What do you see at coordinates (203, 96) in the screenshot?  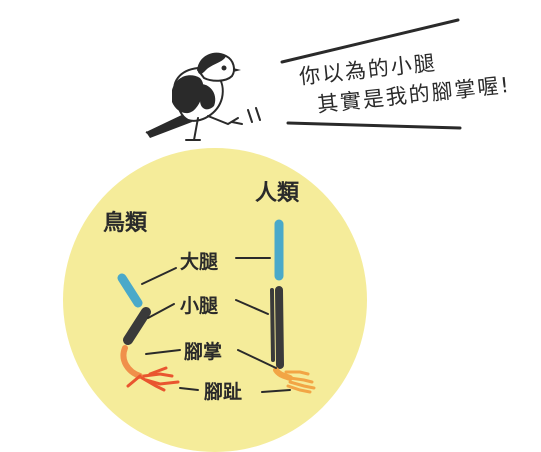 I see `wagtail-bird-illustration` at bounding box center [203, 96].